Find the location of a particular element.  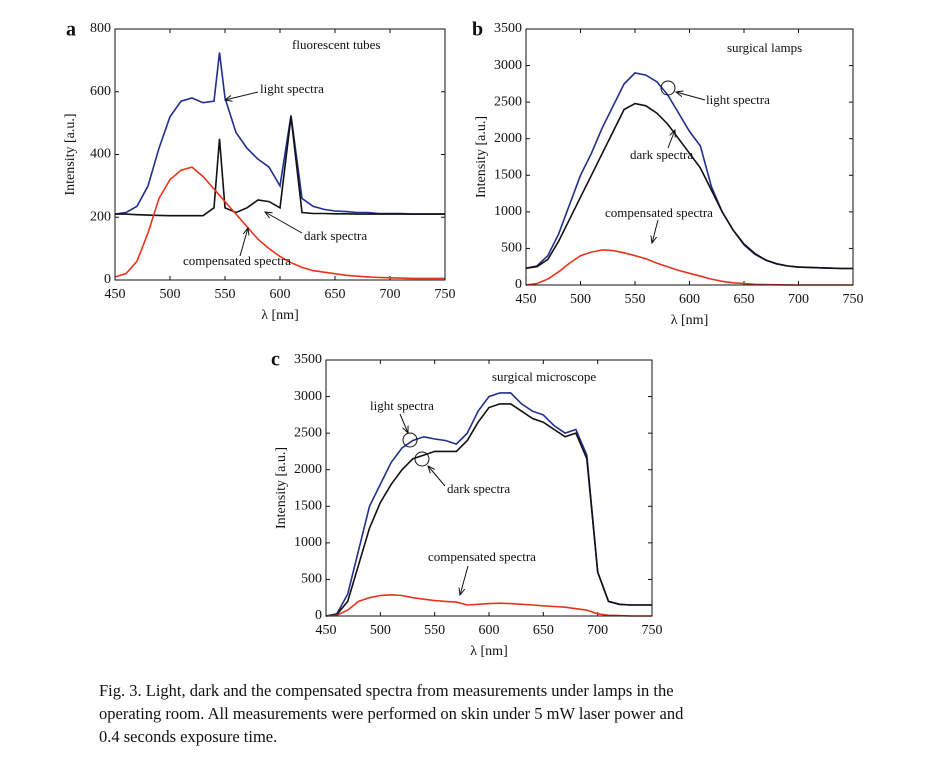

annotation: surgical lamps is located at coordinates (764, 47).